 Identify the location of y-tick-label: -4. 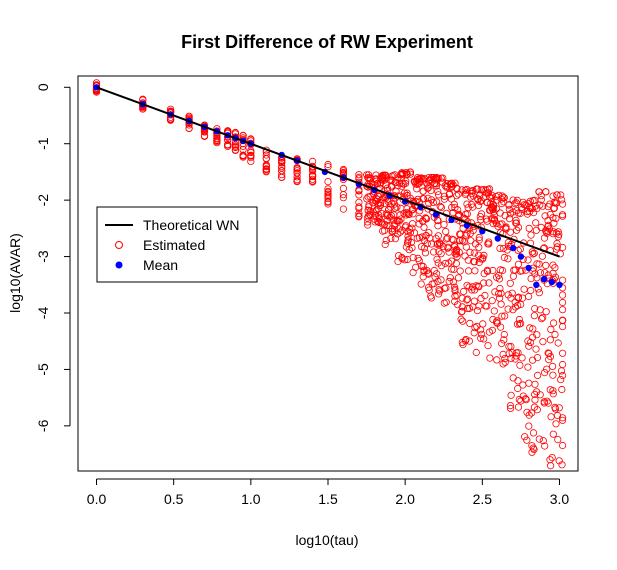
(43, 313).